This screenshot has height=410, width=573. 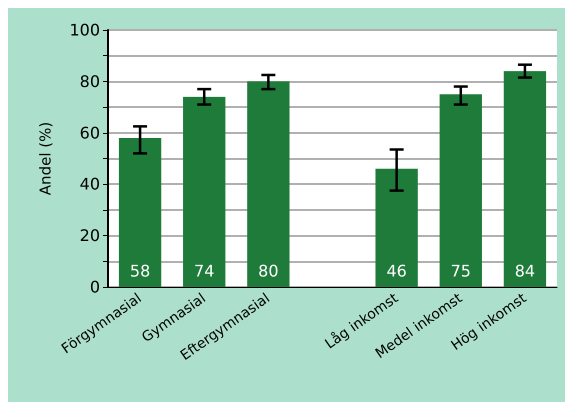 I want to click on y-tick-label: 20, so click(x=90, y=236).